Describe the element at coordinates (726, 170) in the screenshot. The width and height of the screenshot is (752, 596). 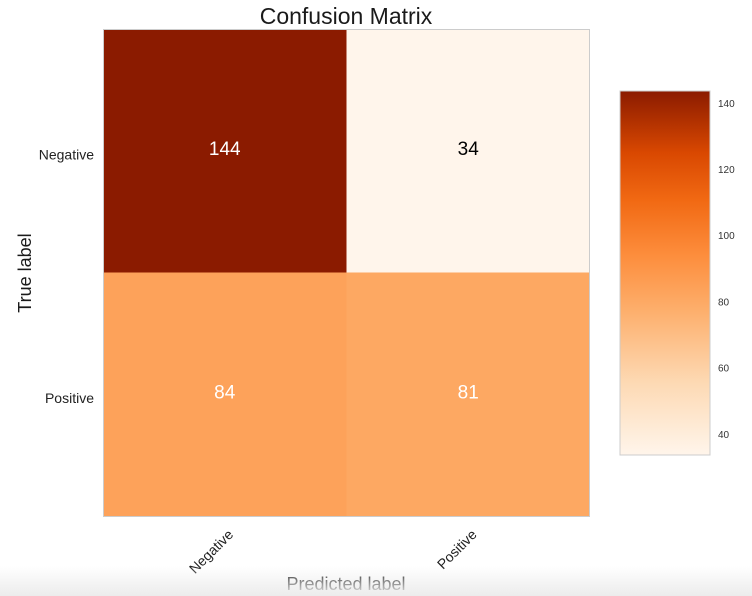
I see `colorbar-tick-label-120: 120` at that location.